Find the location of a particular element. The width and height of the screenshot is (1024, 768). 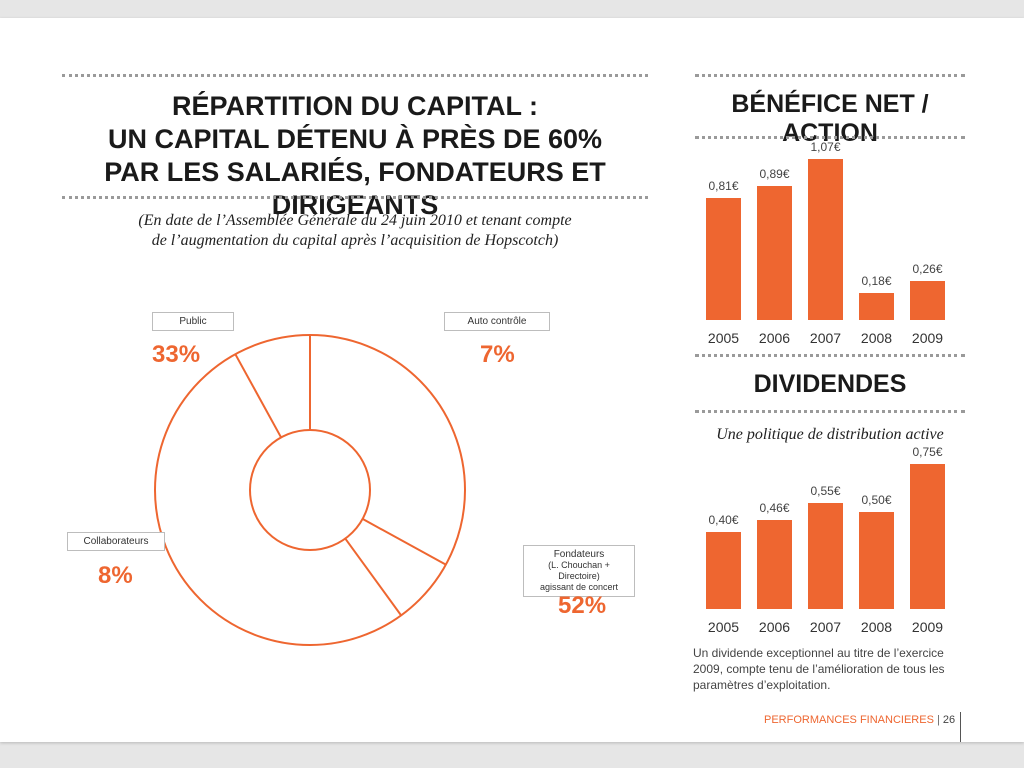

donut-boundary-fondateurs is located at coordinates (258, 395).